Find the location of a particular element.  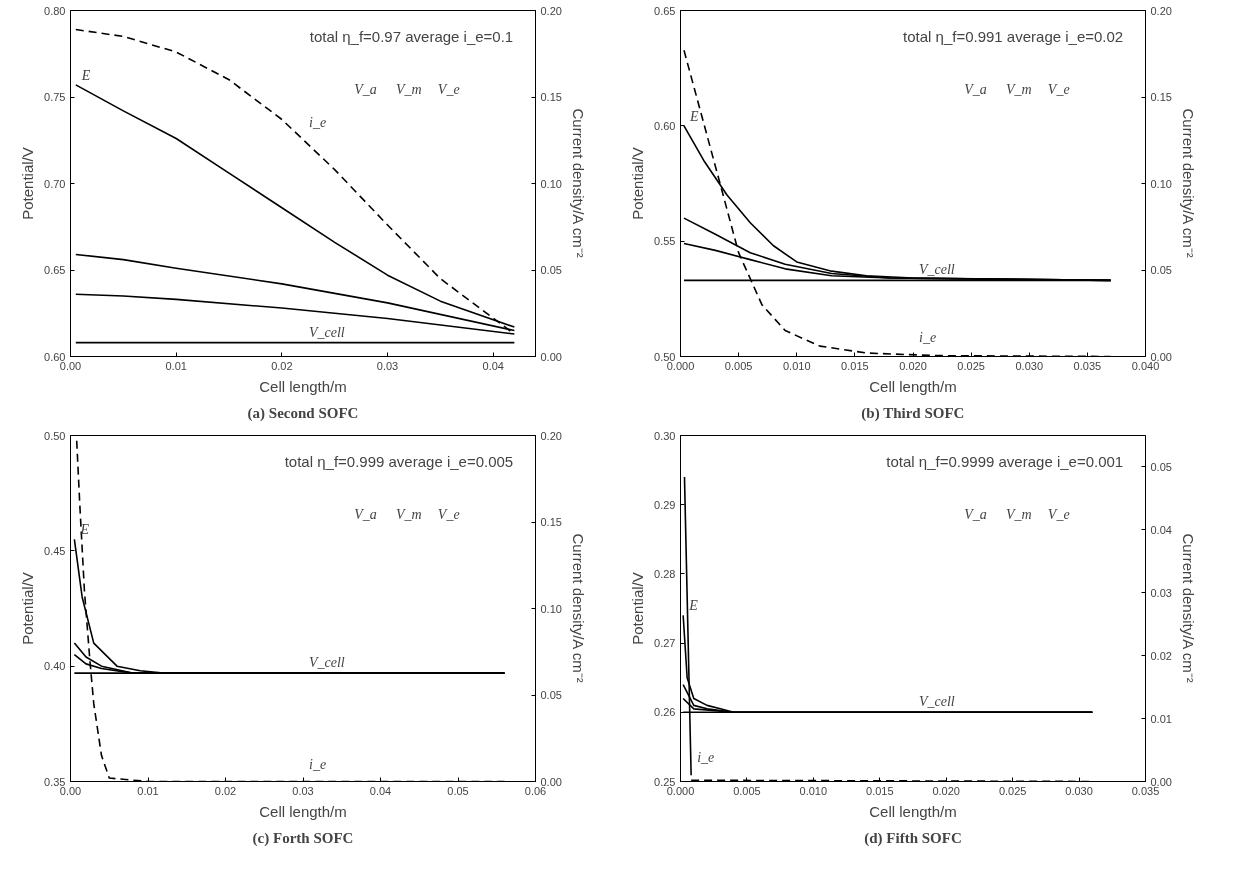

y-tick-label: 0.26 is located at coordinates (665, 712).